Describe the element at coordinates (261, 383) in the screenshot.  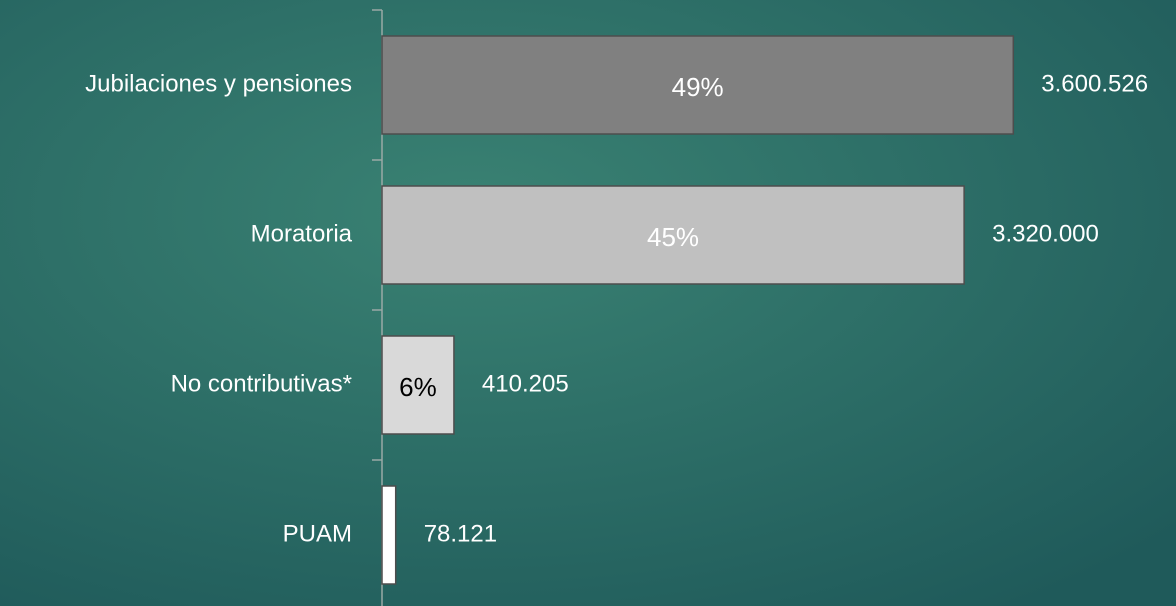
I see `category-label: No contributivas*` at that location.